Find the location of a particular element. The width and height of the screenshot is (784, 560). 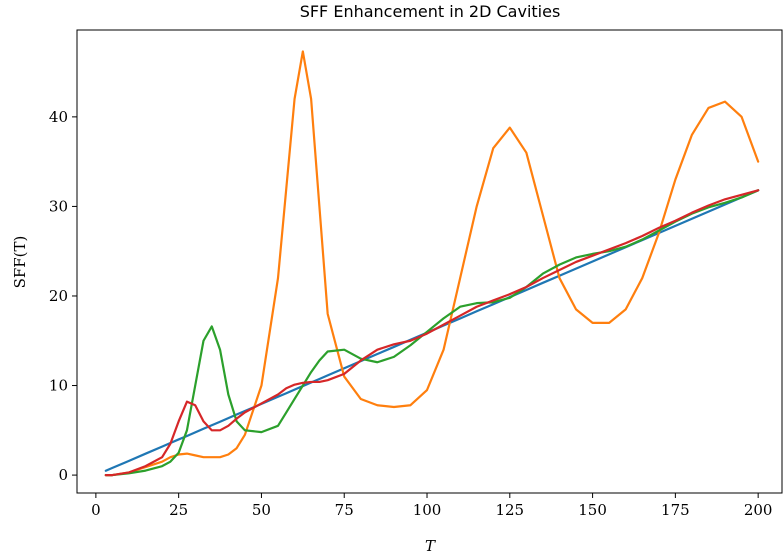

x-tick-label: 0 is located at coordinates (96, 510).